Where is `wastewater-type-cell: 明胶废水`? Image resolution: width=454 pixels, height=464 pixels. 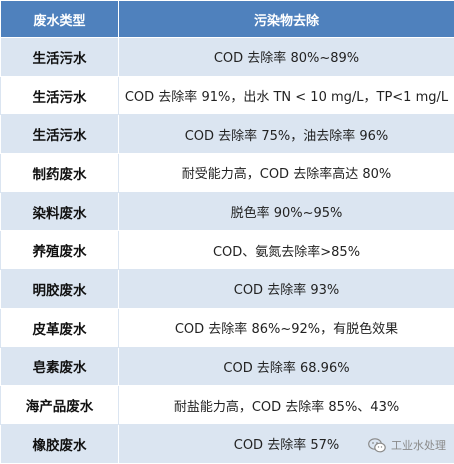
wastewater-type-cell: 明胶废水 is located at coordinates (60, 289).